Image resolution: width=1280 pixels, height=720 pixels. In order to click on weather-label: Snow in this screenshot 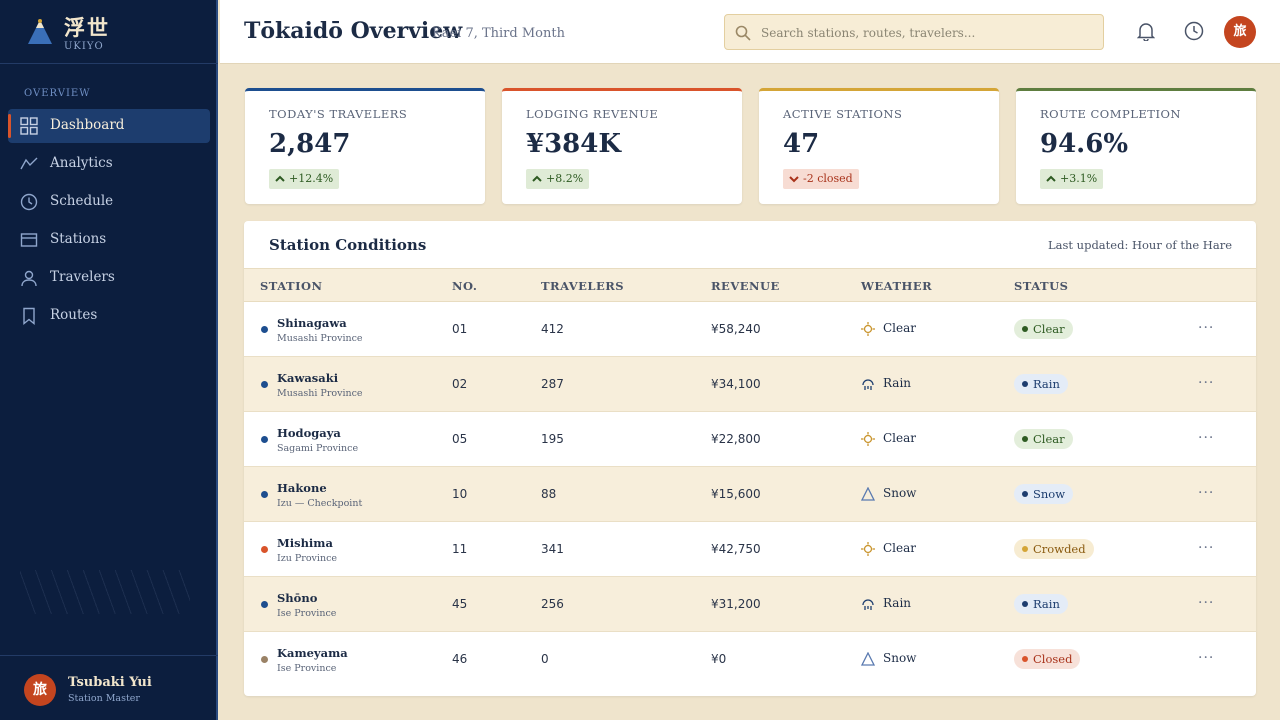, I will do `click(900, 658)`.